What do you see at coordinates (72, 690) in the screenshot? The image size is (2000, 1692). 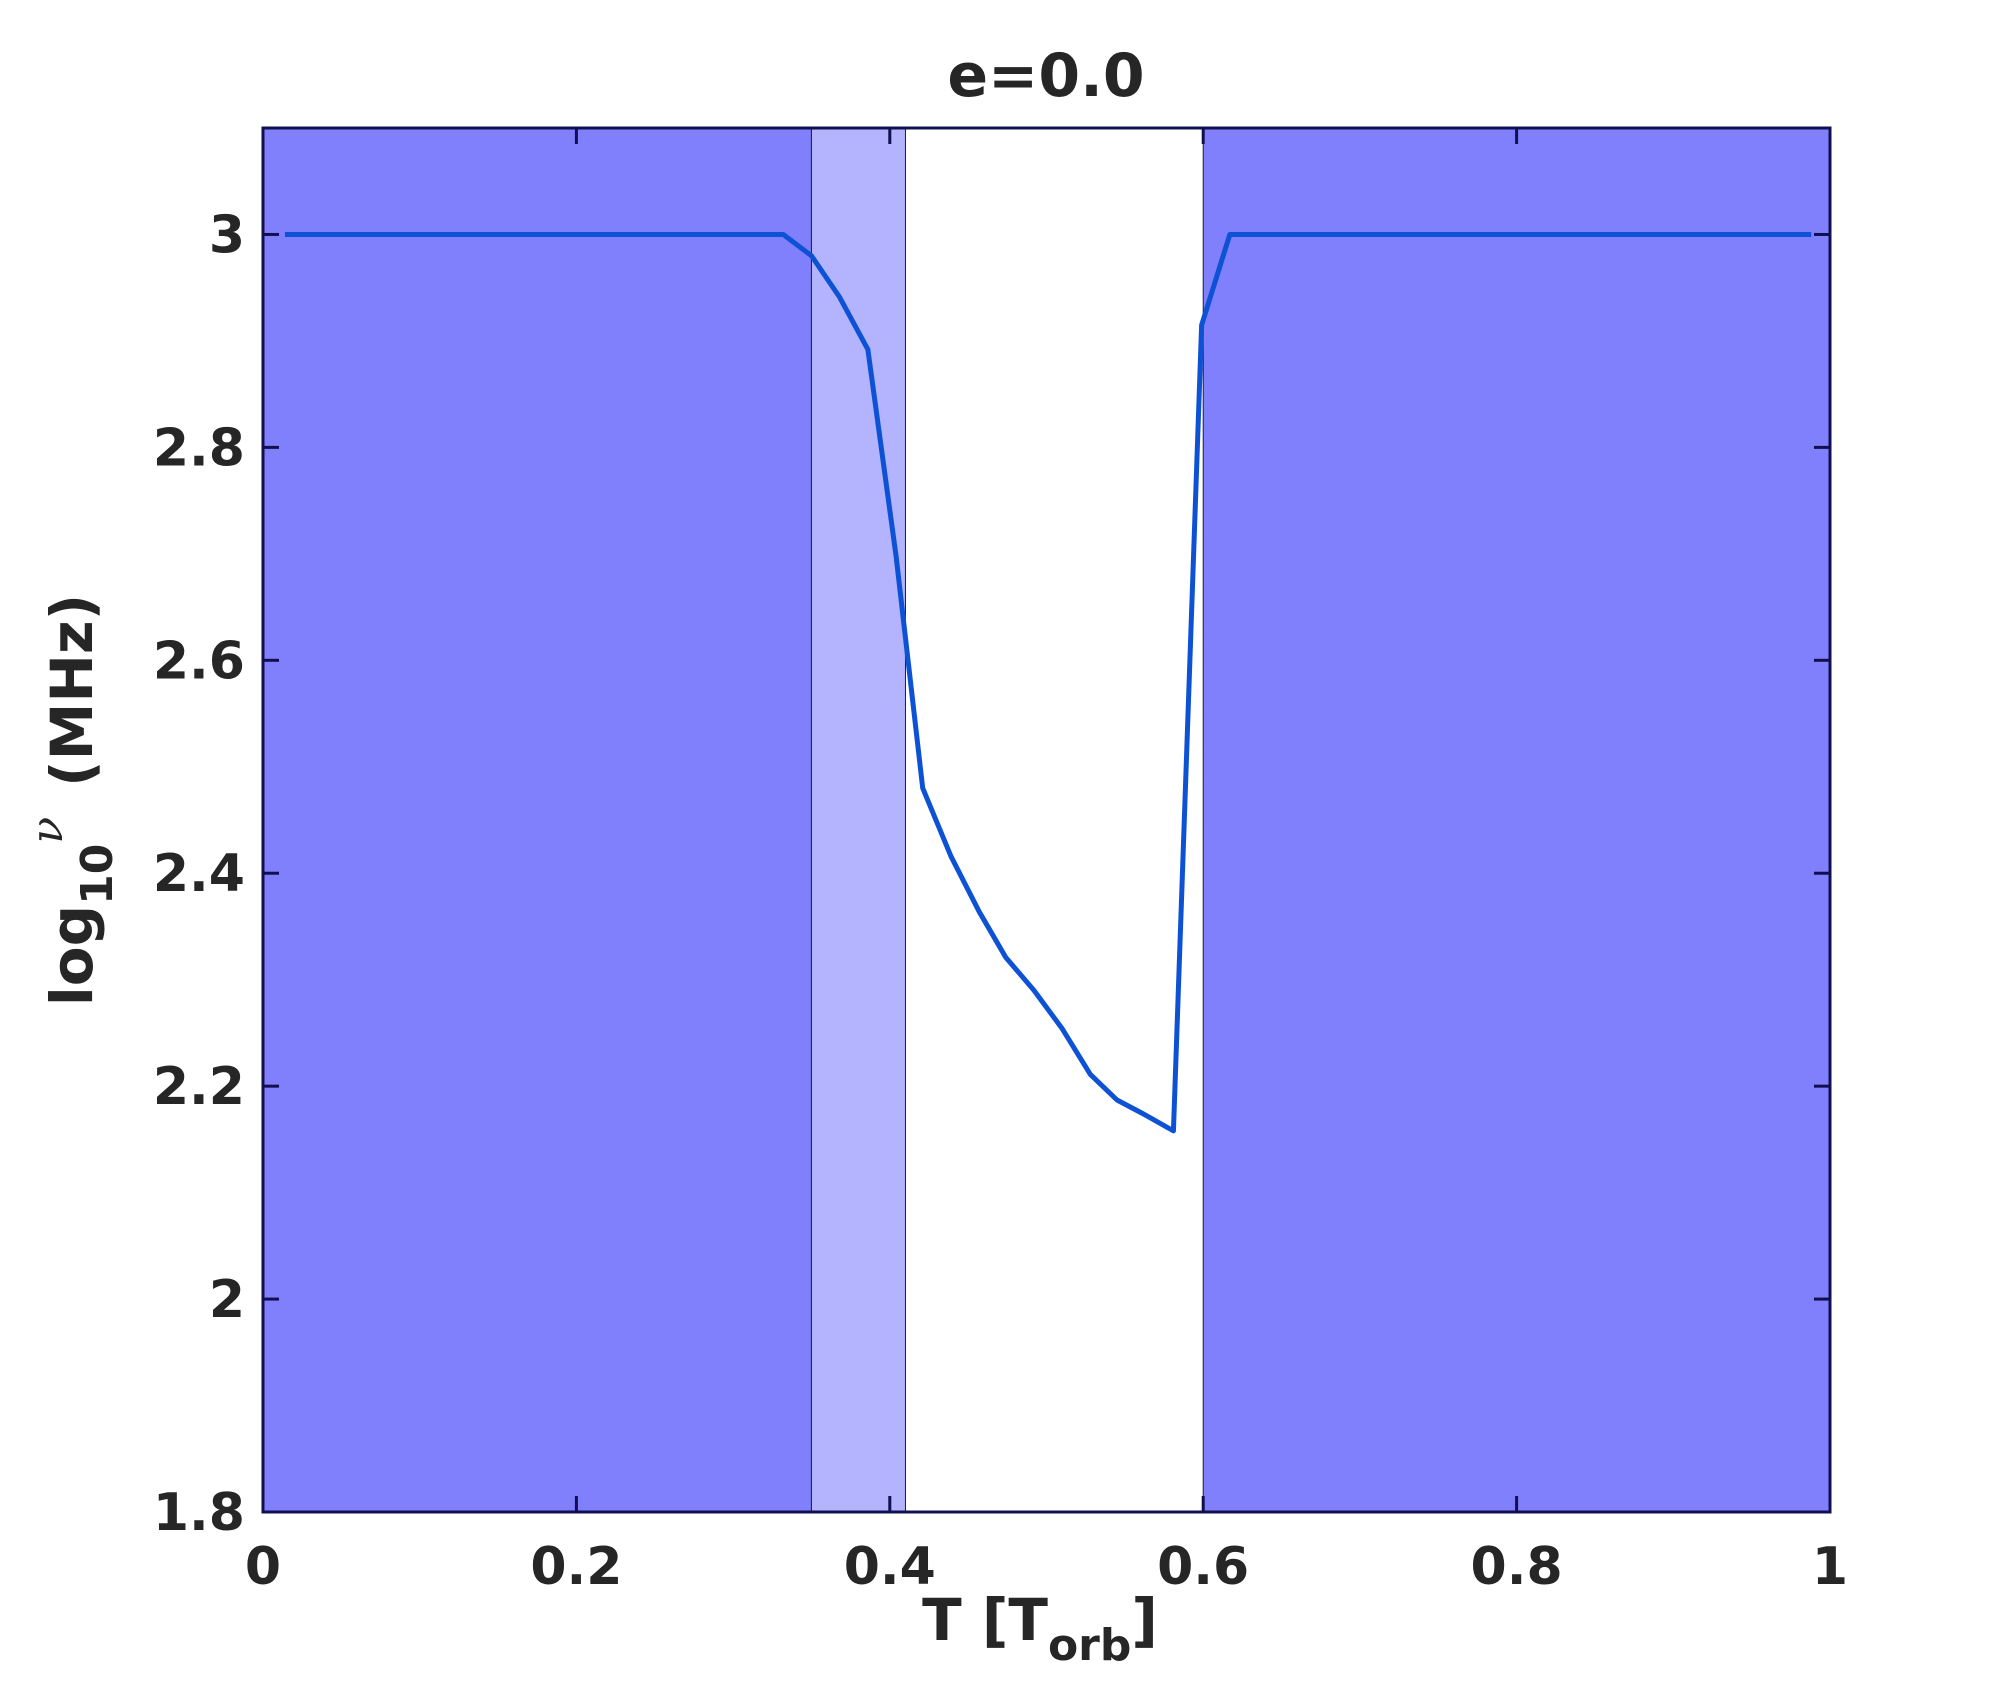 I see `y-label-unit: (MHz)` at bounding box center [72, 690].